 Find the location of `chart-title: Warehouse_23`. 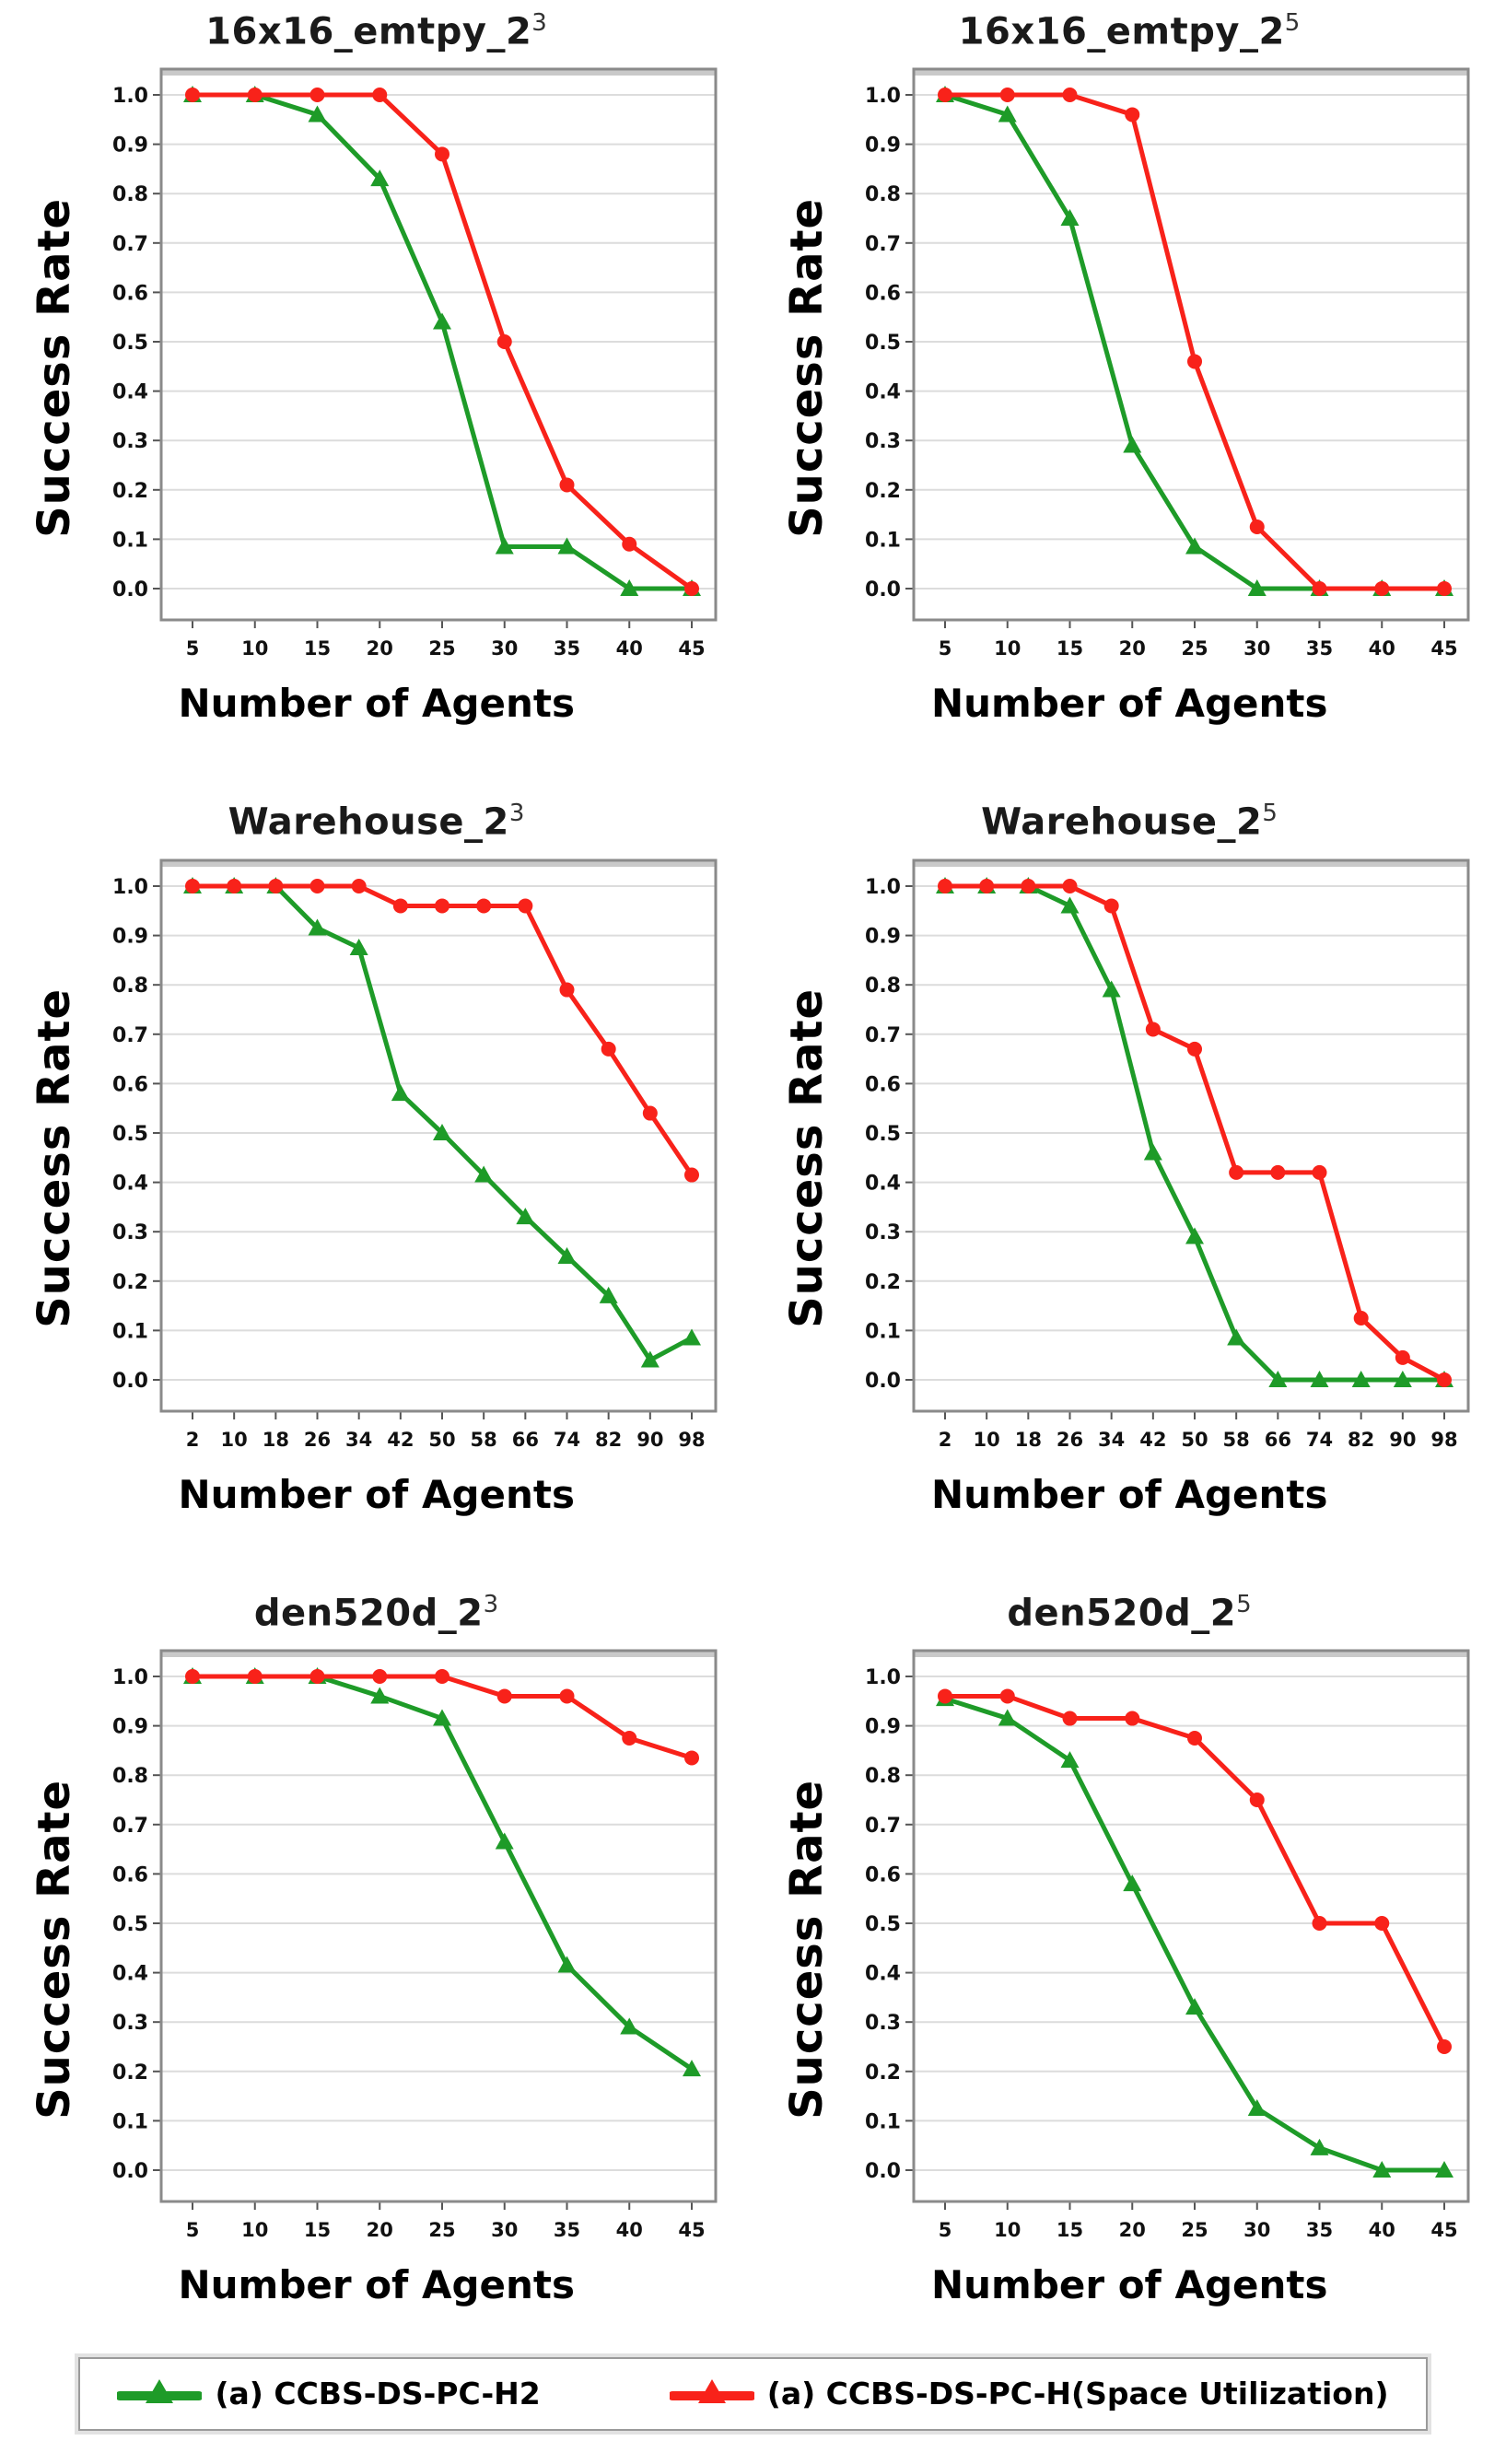

chart-title: Warehouse_23 is located at coordinates (376, 821).